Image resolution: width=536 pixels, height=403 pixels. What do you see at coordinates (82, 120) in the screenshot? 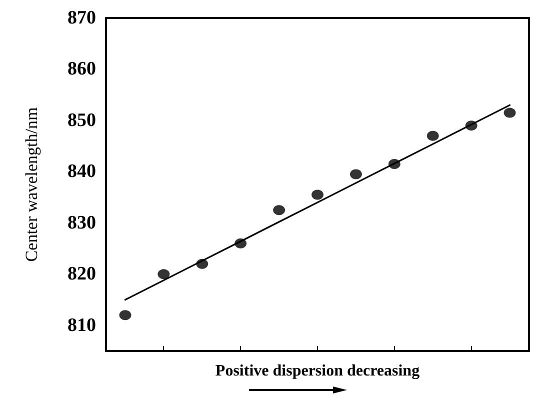
I see `y-tick-label: 850` at bounding box center [82, 120].